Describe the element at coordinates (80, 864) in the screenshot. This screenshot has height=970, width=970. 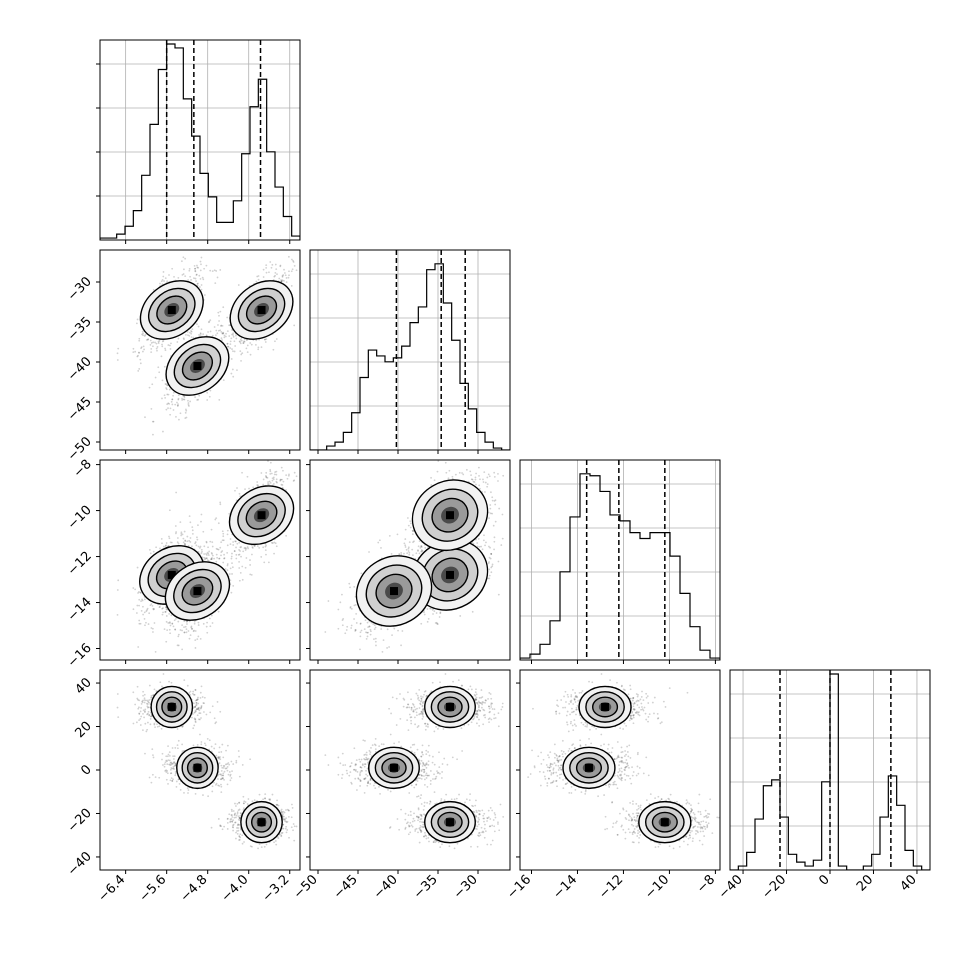
I see `y-tick-label-3-0: −40` at that location.